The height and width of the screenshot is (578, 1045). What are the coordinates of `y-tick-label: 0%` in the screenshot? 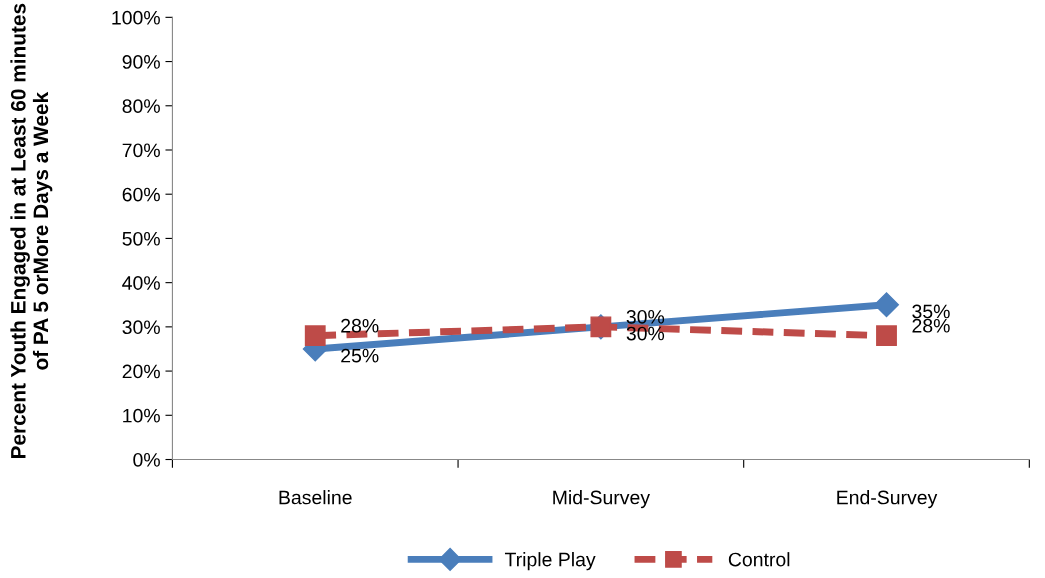 It's located at (146, 459).